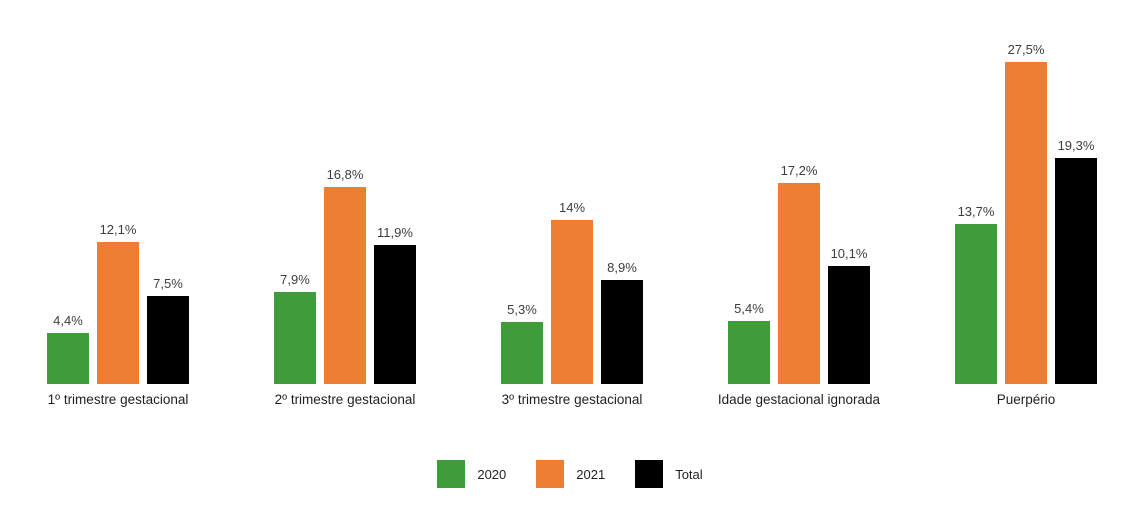 The image size is (1140, 510). Describe the element at coordinates (669, 474) in the screenshot. I see `legend-item-total: Total` at that location.